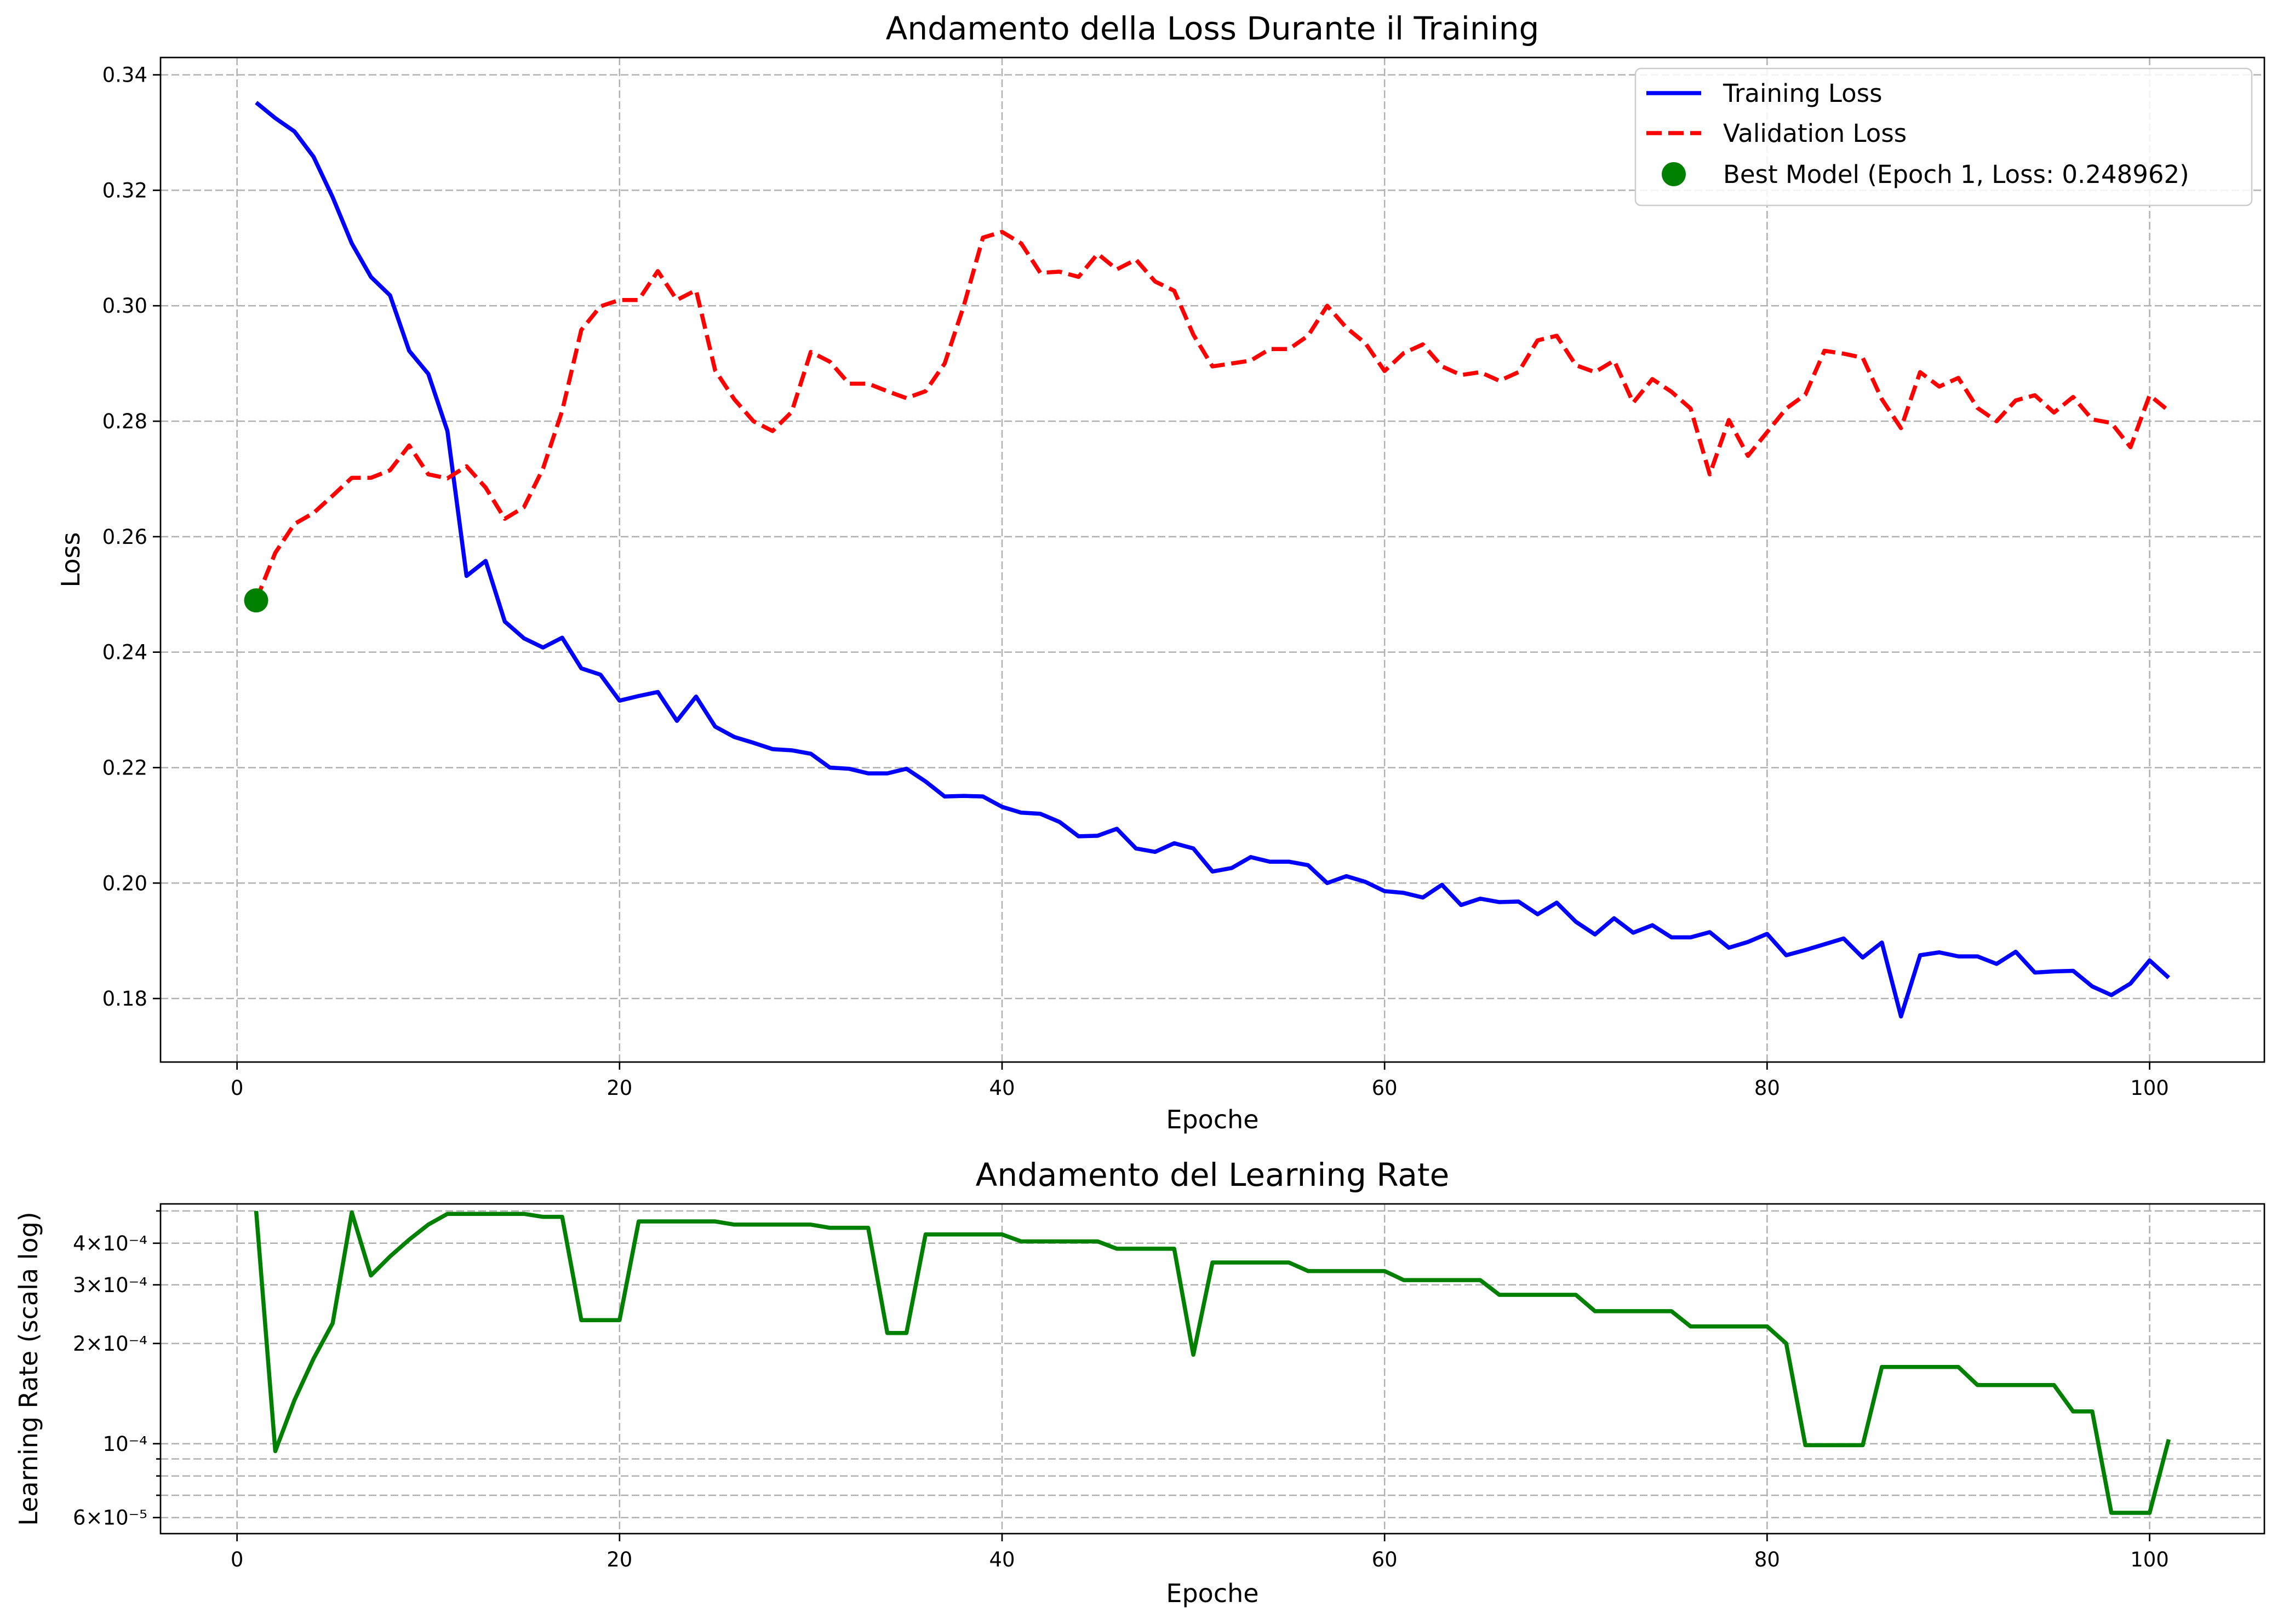 The image size is (2283, 1624). What do you see at coordinates (110, 1243) in the screenshot?
I see `lr-y-tick-label: 4×10⁻⁴` at bounding box center [110, 1243].